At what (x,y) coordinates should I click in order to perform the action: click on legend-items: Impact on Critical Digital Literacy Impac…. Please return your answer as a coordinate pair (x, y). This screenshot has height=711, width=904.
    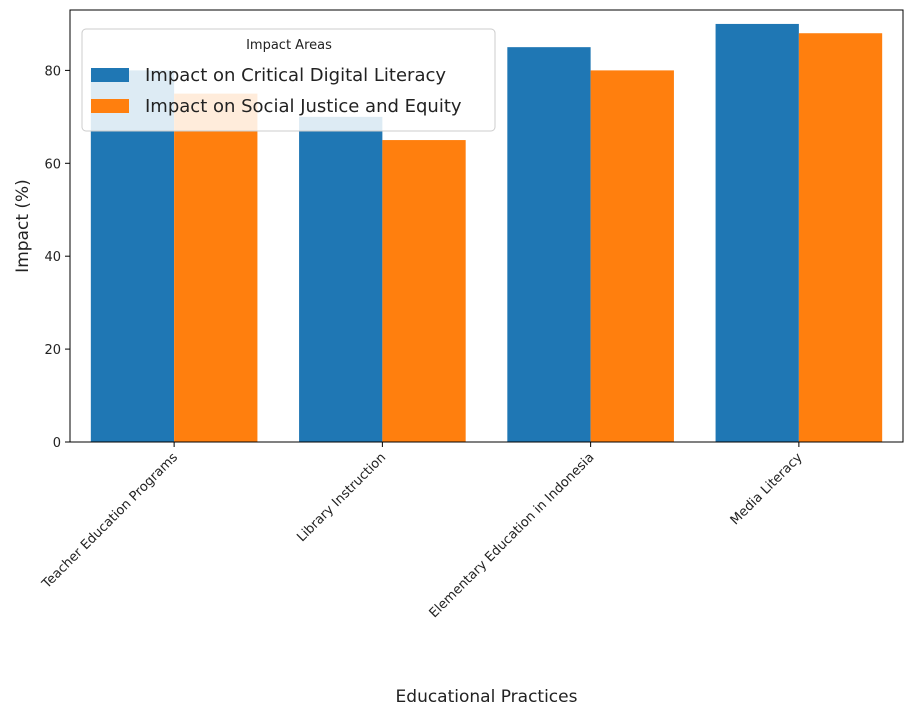
    Looking at the image, I should click on (276, 91).